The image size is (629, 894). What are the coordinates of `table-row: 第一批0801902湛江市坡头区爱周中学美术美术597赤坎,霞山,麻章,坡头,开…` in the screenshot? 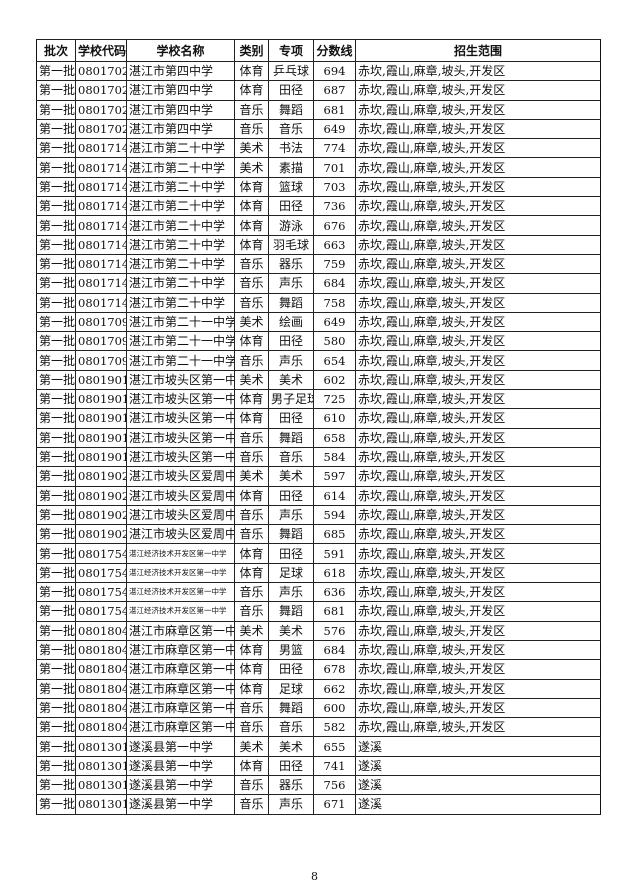 It's located at (318, 476).